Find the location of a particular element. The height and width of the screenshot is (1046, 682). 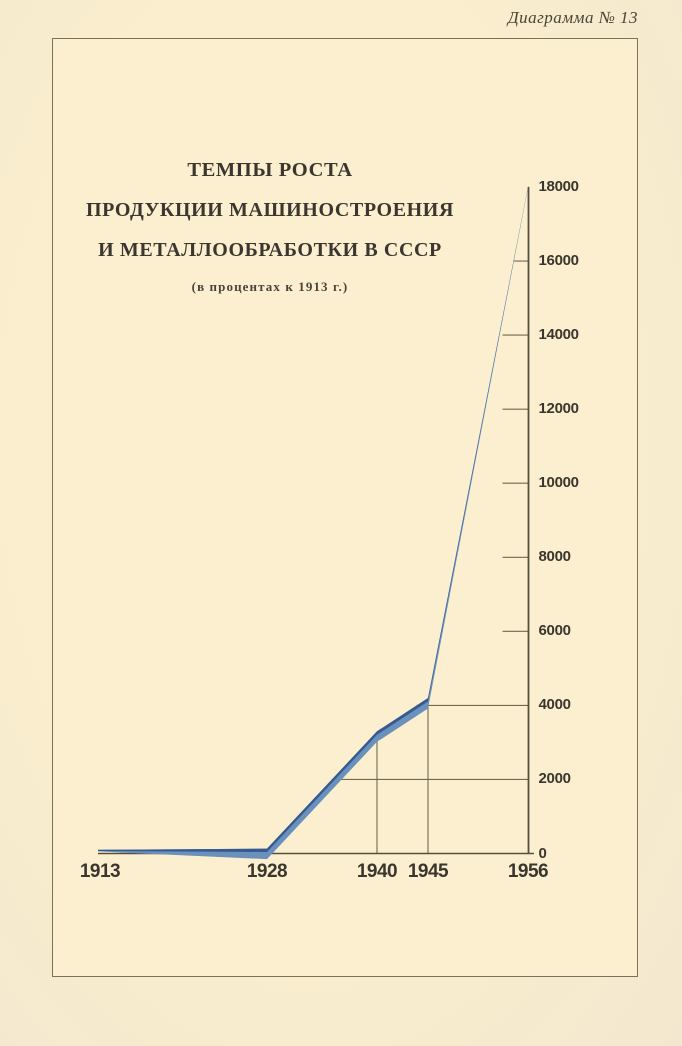

y-tick-label: 18000 is located at coordinates (559, 186).